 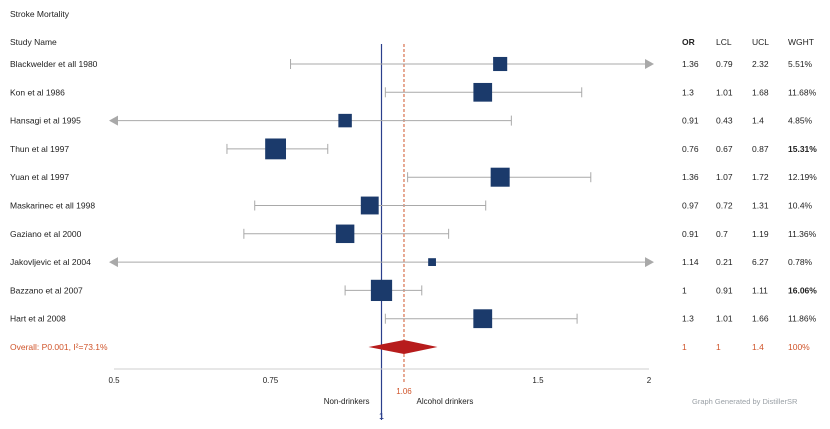 I want to click on cell-or: 1.14, so click(x=690, y=262).